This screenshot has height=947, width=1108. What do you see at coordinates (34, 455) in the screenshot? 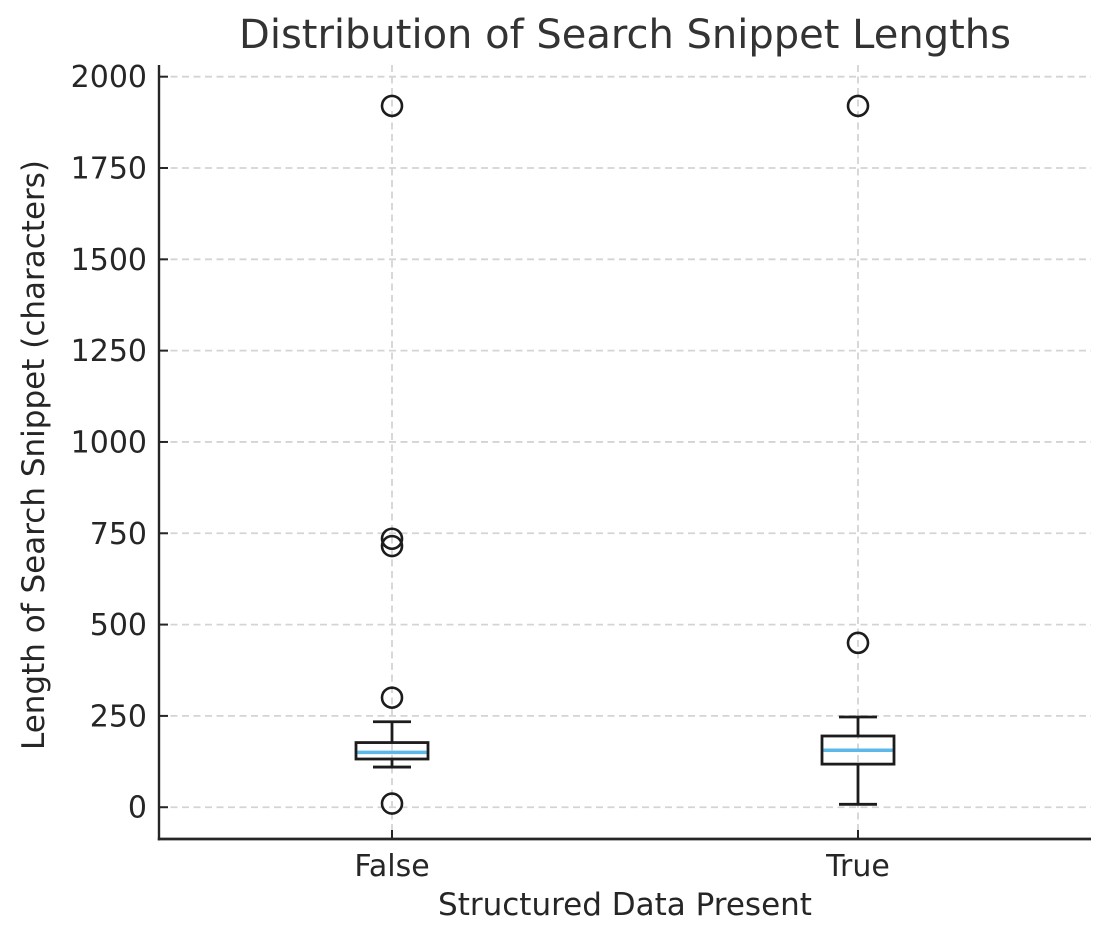
I see `y-axis-label: Length of Search Snippet (characters)` at bounding box center [34, 455].